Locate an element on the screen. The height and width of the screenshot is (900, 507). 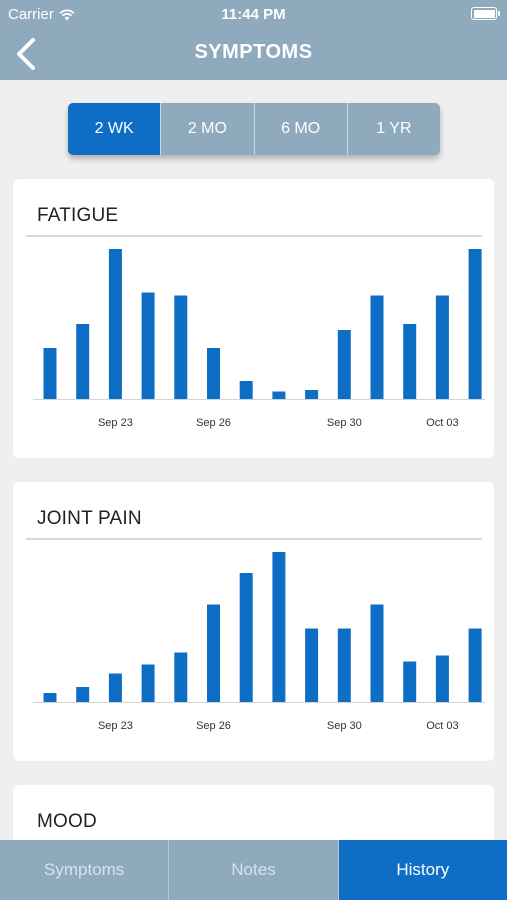
clock: 11:44 PM is located at coordinates (253, 14).